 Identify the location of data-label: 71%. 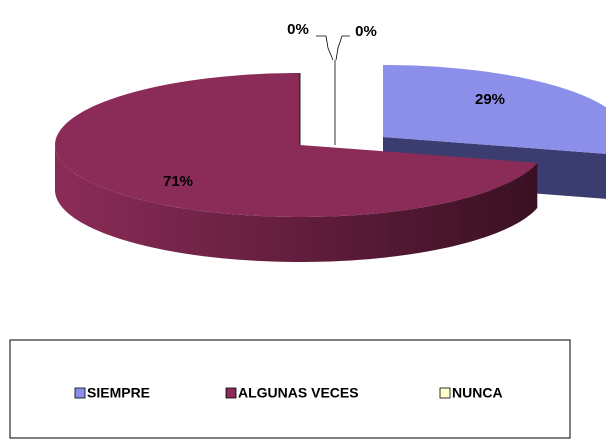
(178, 181).